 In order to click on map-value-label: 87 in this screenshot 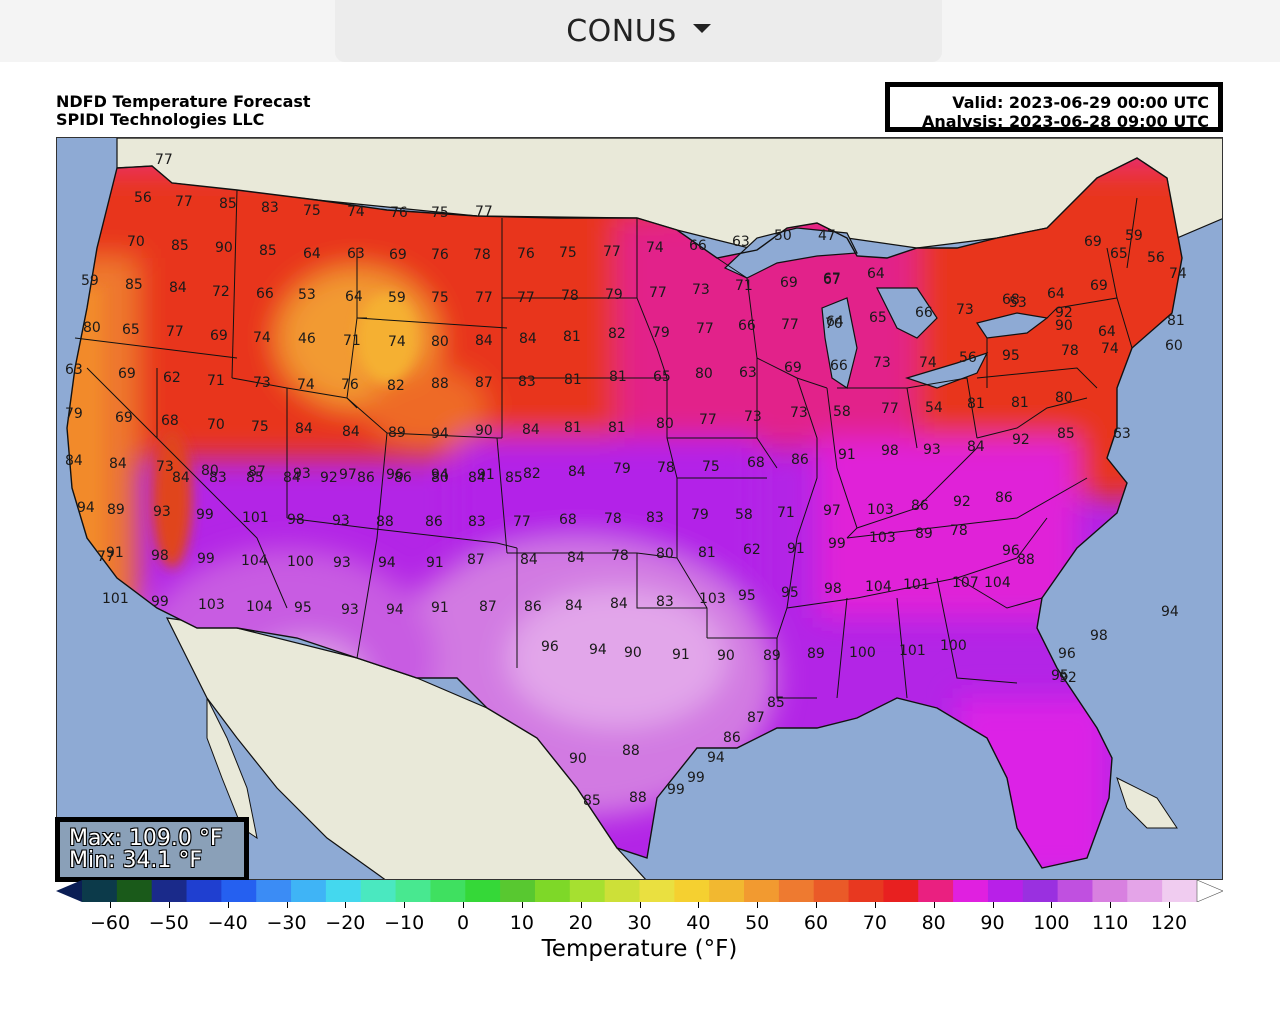, I will do `click(756, 718)`.